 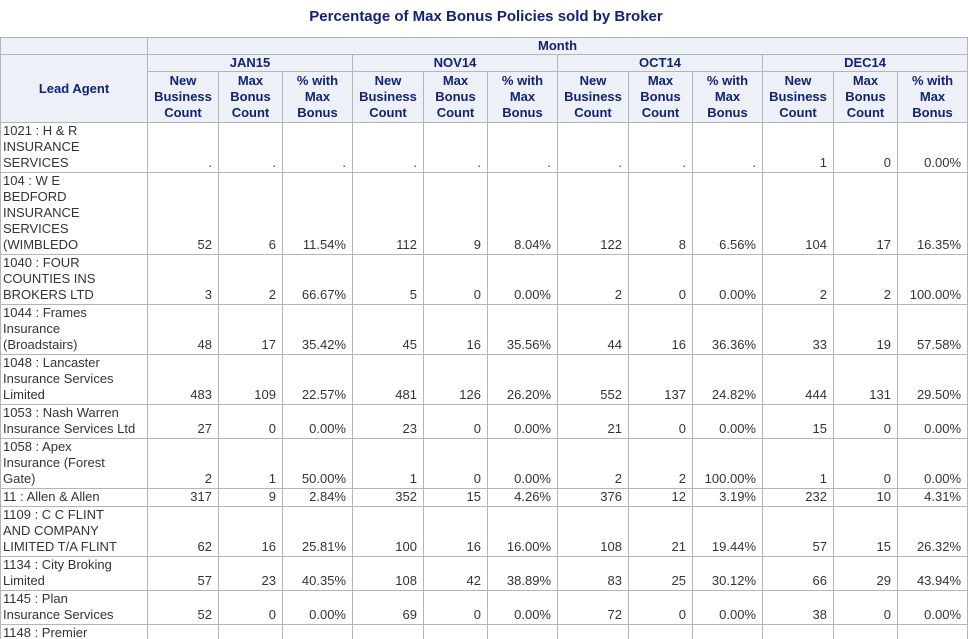 I want to click on value-cell: 8.33%, so click(x=932, y=631).